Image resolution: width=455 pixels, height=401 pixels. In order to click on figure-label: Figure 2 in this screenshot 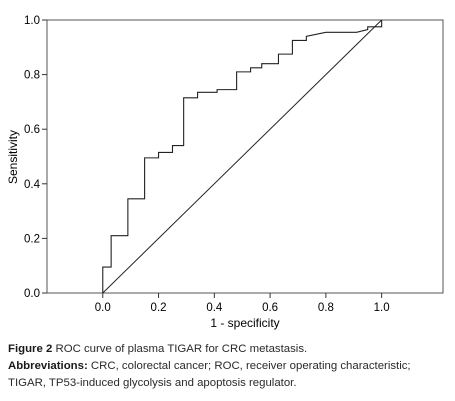, I will do `click(30, 349)`.